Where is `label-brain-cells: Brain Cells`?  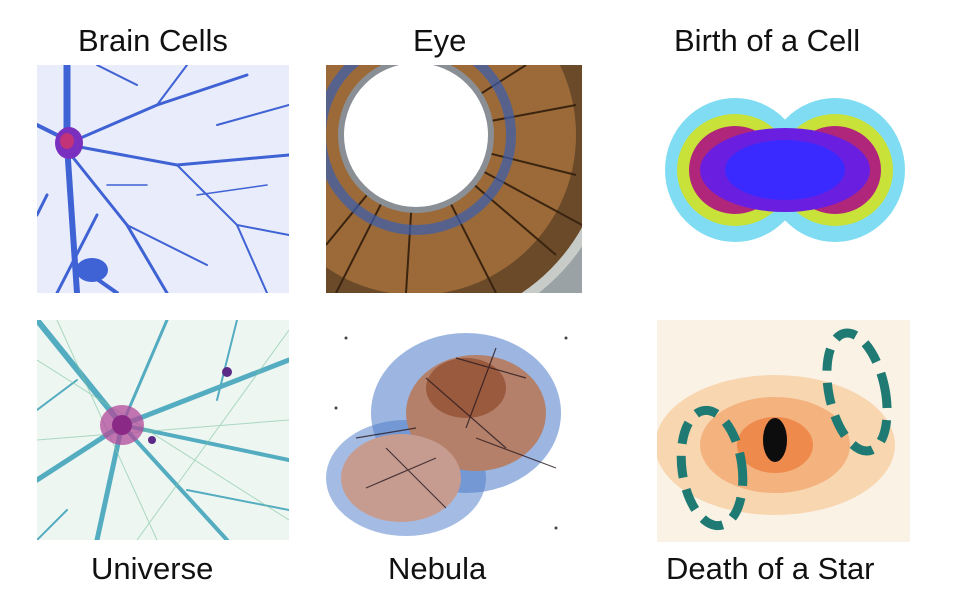
label-brain-cells: Brain Cells is located at coordinates (153, 40).